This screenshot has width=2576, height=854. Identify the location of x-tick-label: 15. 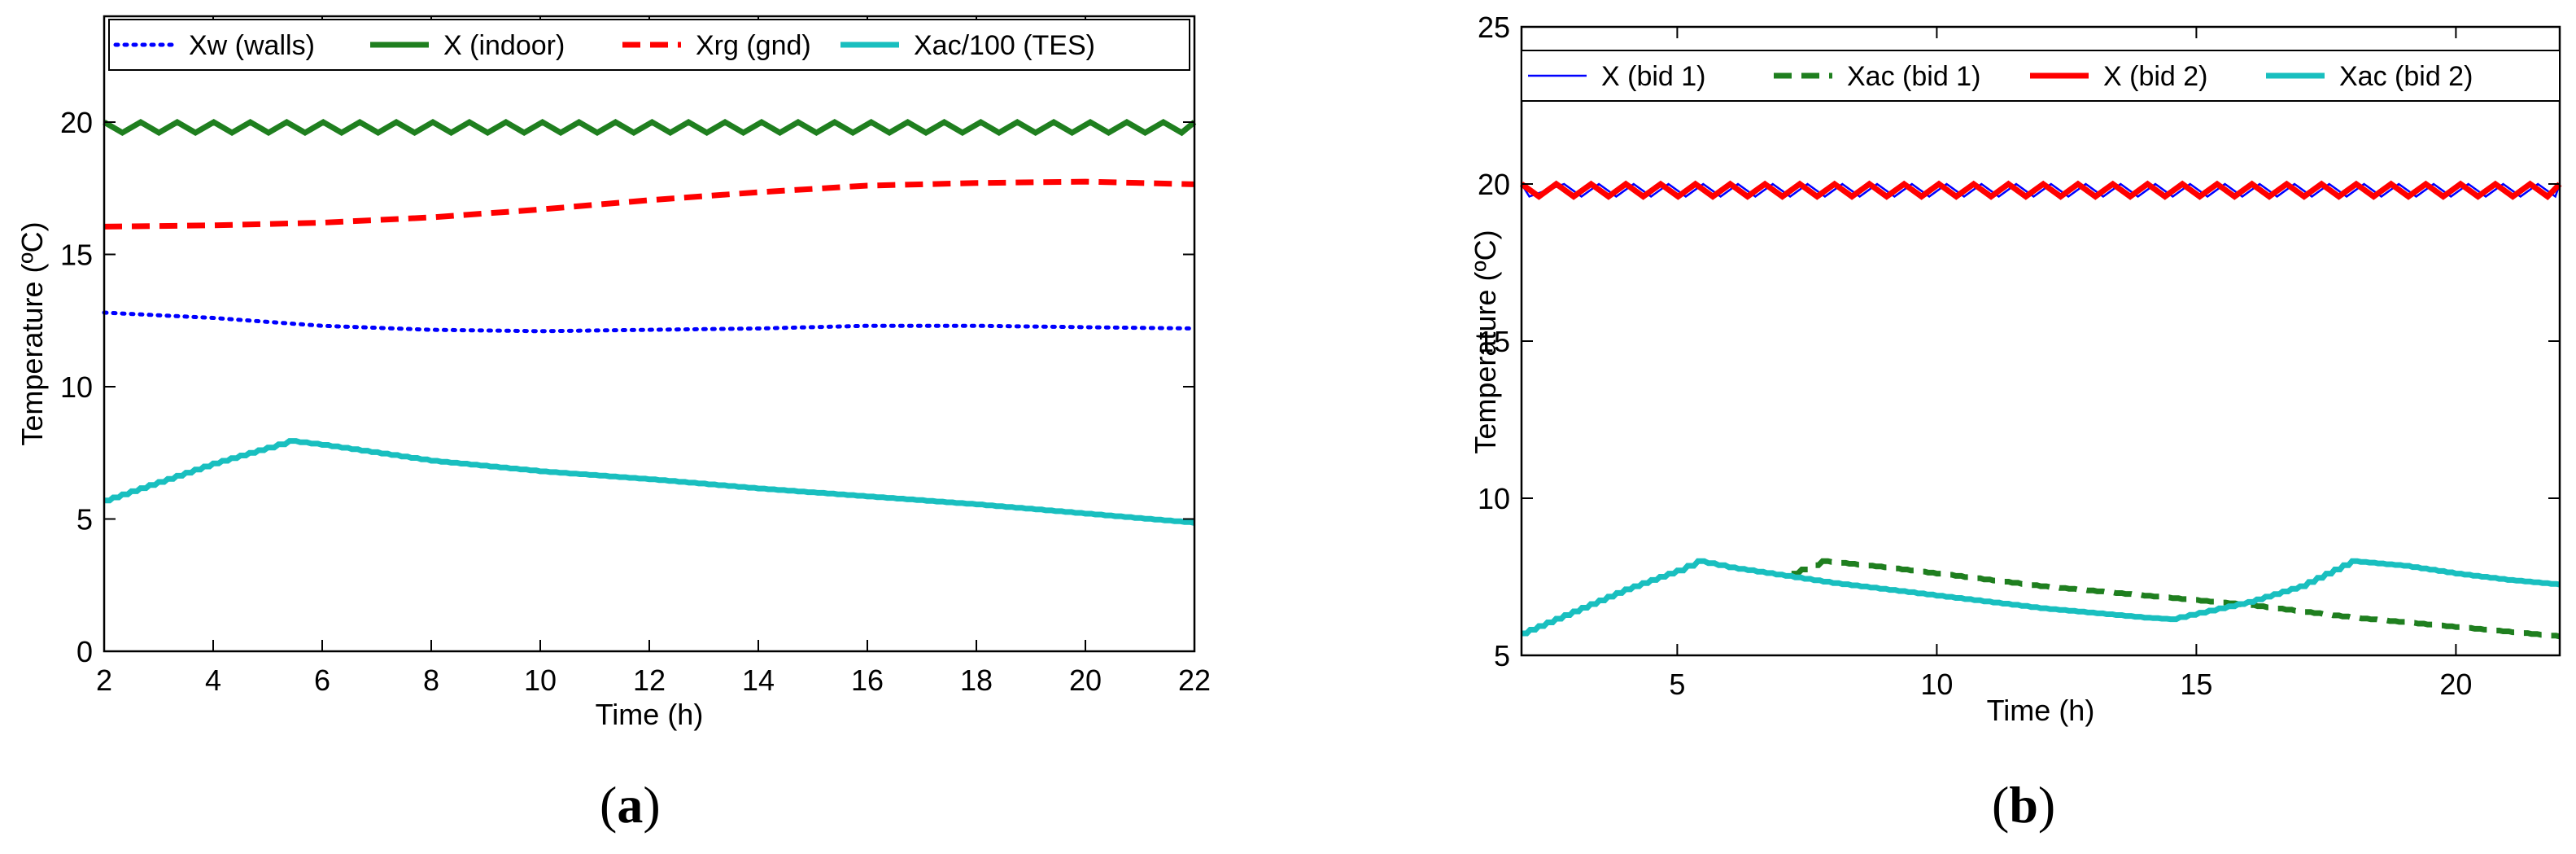
(2196, 684).